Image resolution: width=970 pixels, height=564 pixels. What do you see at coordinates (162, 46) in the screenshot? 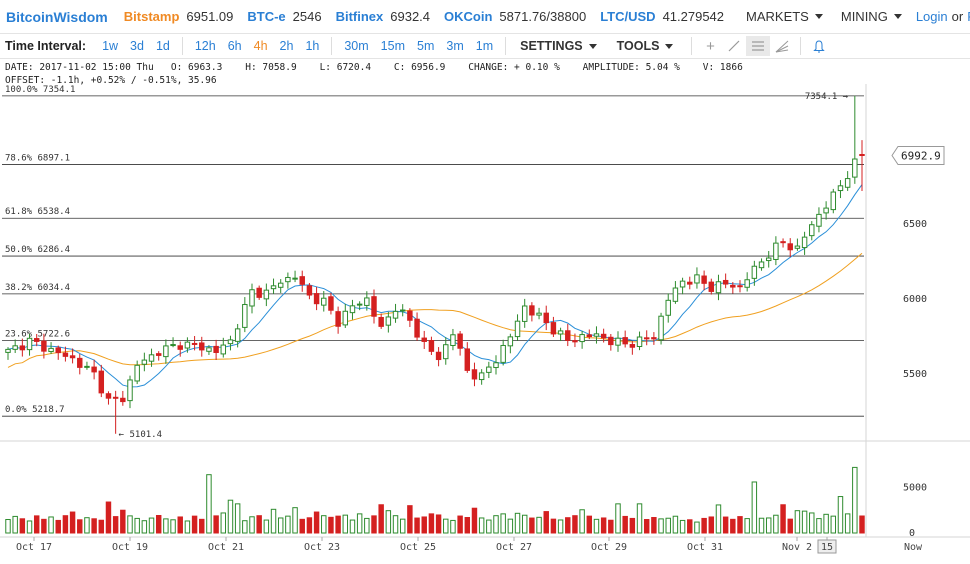
I see `interval-1d: 1d` at bounding box center [162, 46].